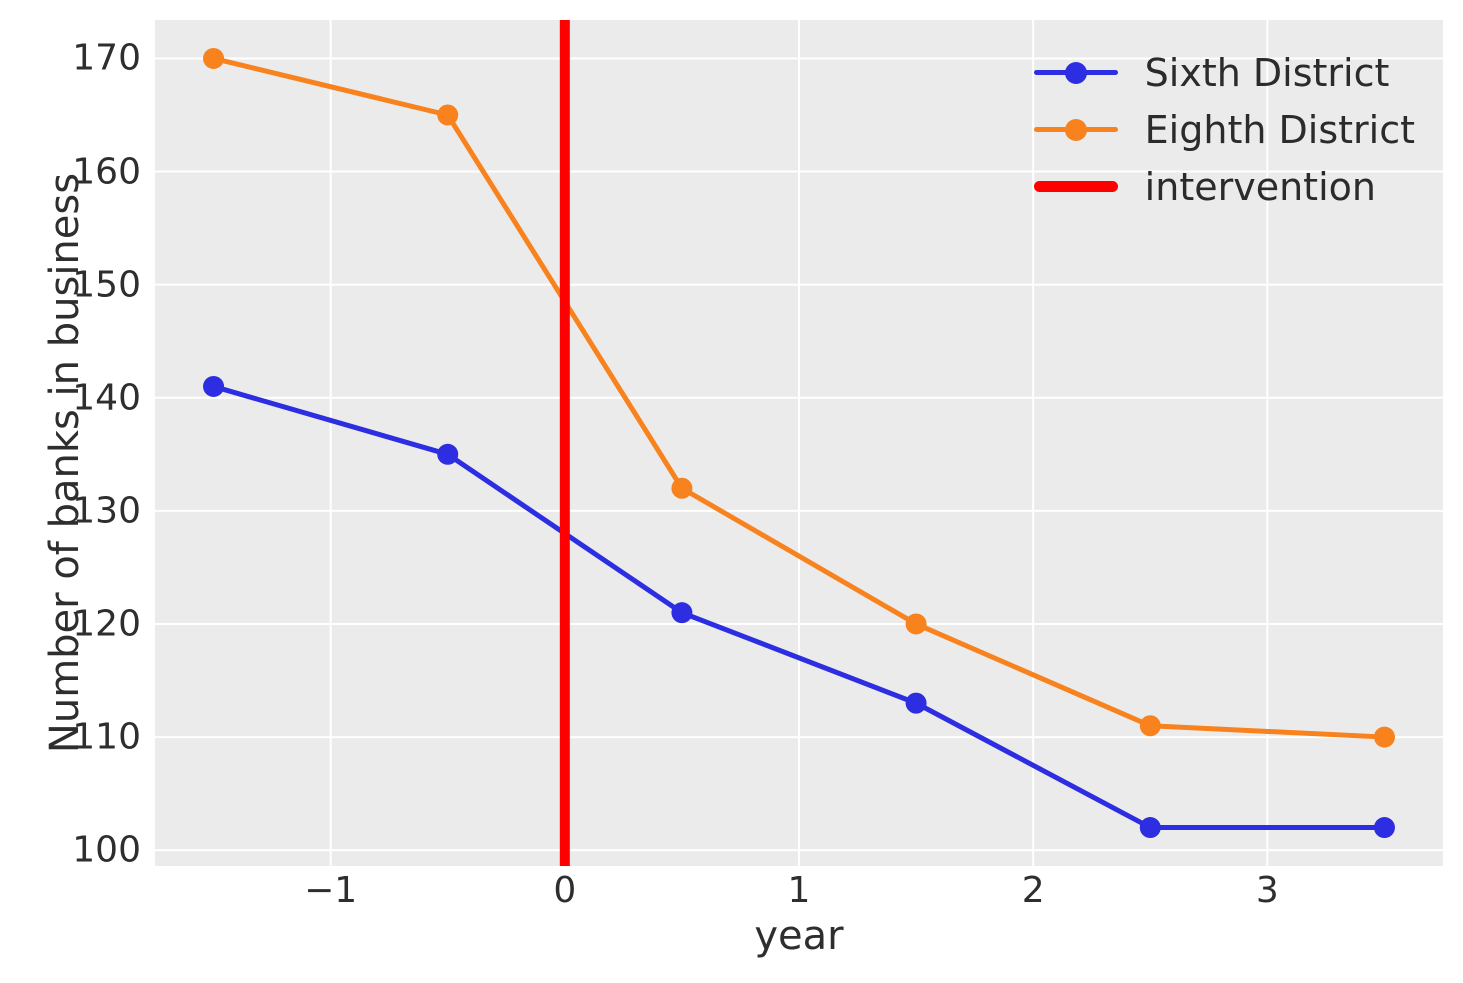  I want to click on x-tick-label: 1, so click(799, 890).